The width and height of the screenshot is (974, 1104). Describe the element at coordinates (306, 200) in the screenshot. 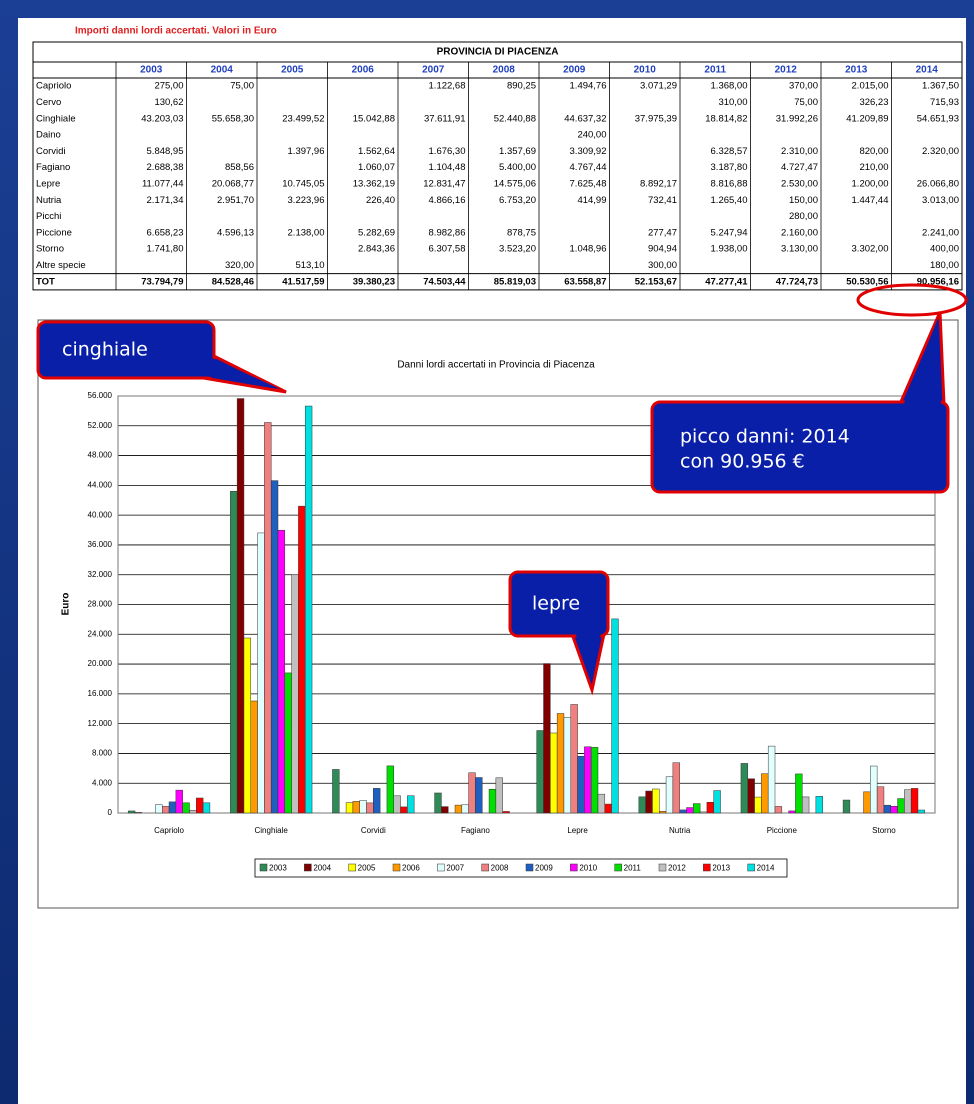

I see `table-cell: 3.223,96` at that location.